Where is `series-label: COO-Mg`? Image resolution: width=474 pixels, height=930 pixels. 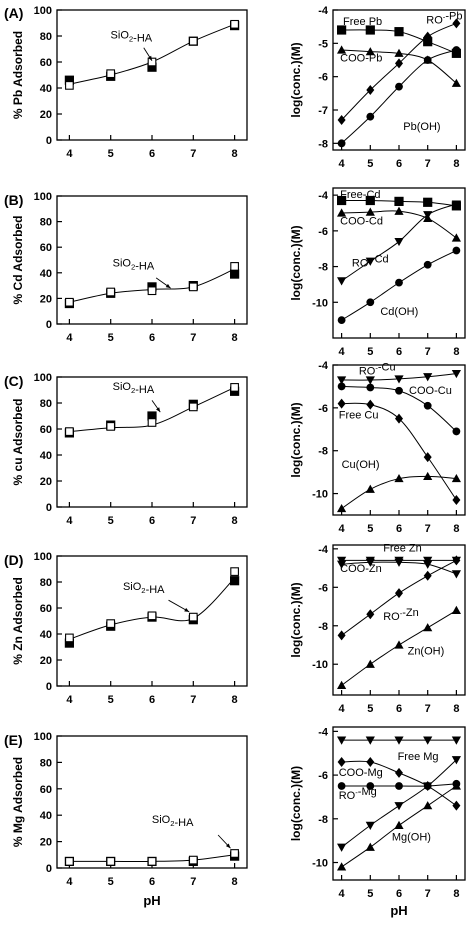 series-label: COO-Mg is located at coordinates (361, 773).